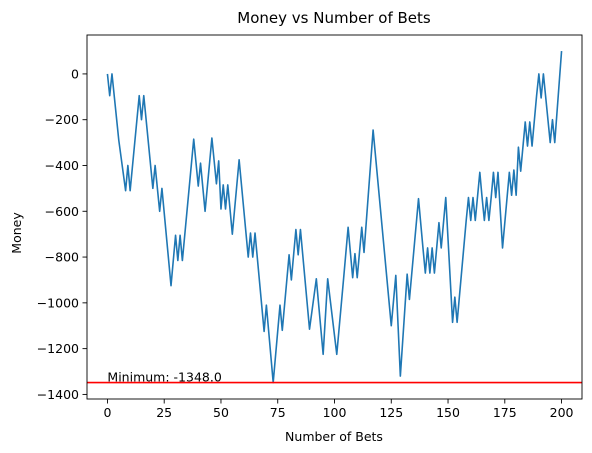 This screenshot has width=592, height=453. What do you see at coordinates (58, 302) in the screenshot?
I see `y-tick-label: −1000` at bounding box center [58, 302].